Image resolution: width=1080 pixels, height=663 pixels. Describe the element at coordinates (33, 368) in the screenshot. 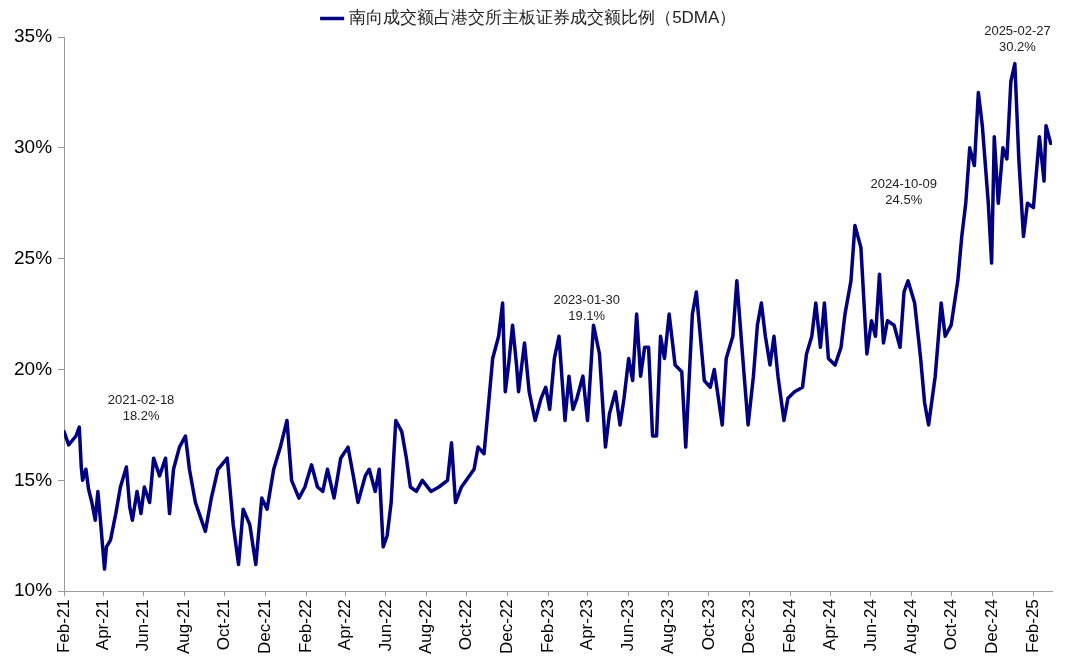

I see `y-tick-label: 20%` at that location.